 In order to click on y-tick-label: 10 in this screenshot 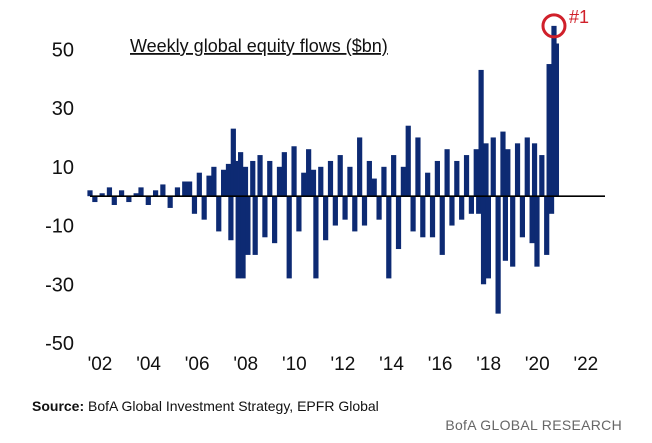, I will do `click(63, 168)`.